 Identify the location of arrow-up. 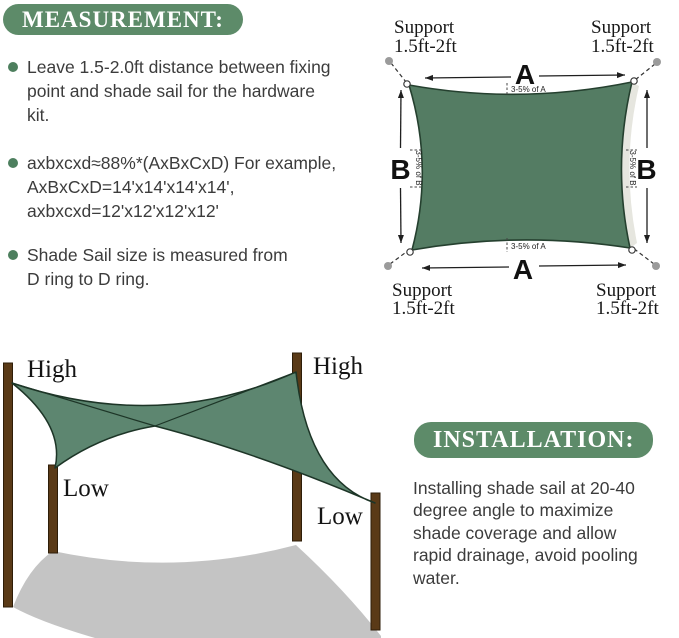
(400, 119).